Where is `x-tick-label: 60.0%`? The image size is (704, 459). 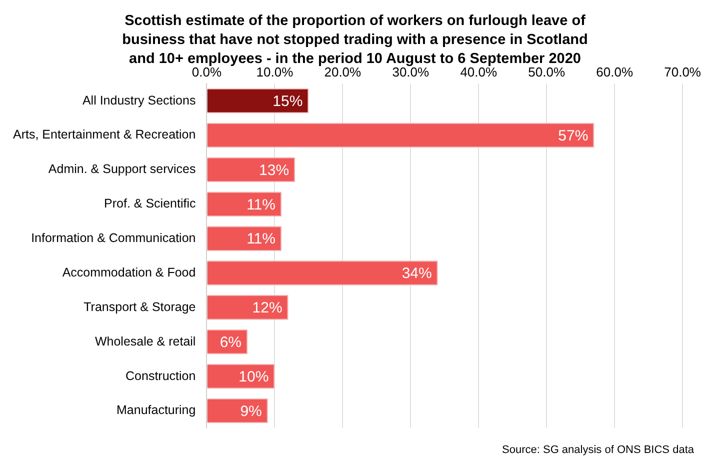 x-tick-label: 60.0% is located at coordinates (615, 72).